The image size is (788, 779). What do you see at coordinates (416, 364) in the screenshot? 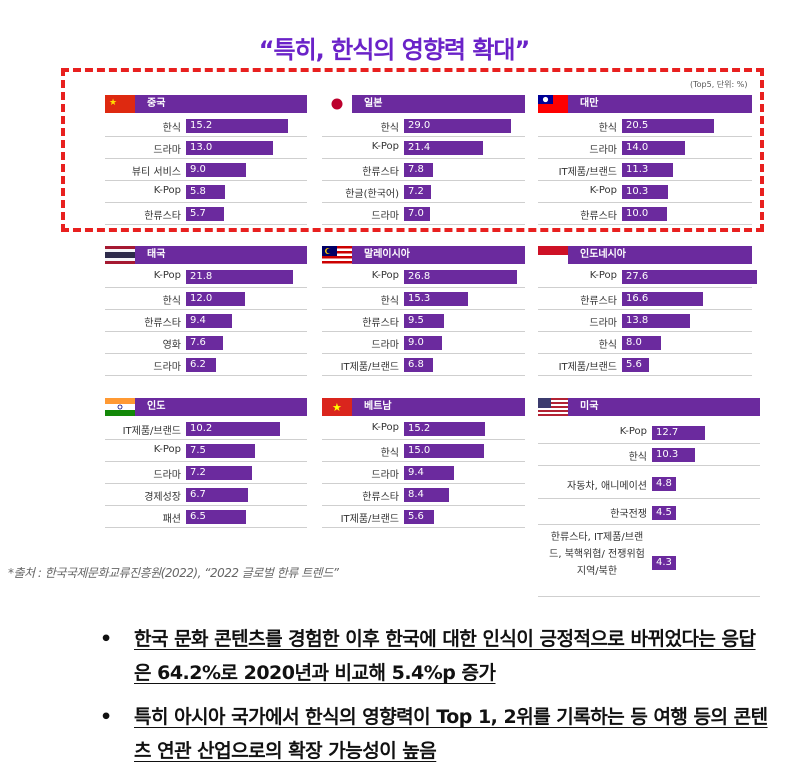
I see `data-label: 6.8` at bounding box center [416, 364].